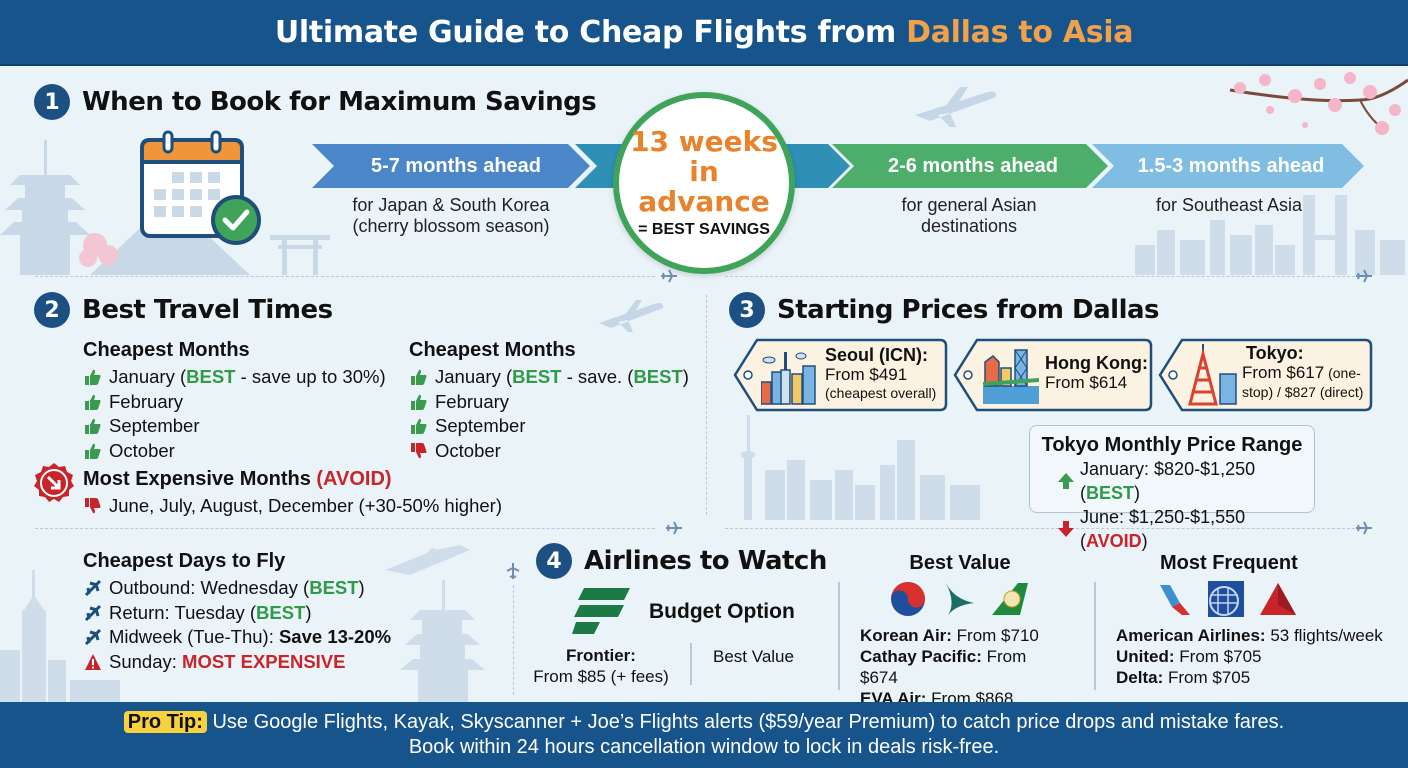 The width and height of the screenshot is (1408, 768). I want to click on calendar-check-icon, so click(200, 187).